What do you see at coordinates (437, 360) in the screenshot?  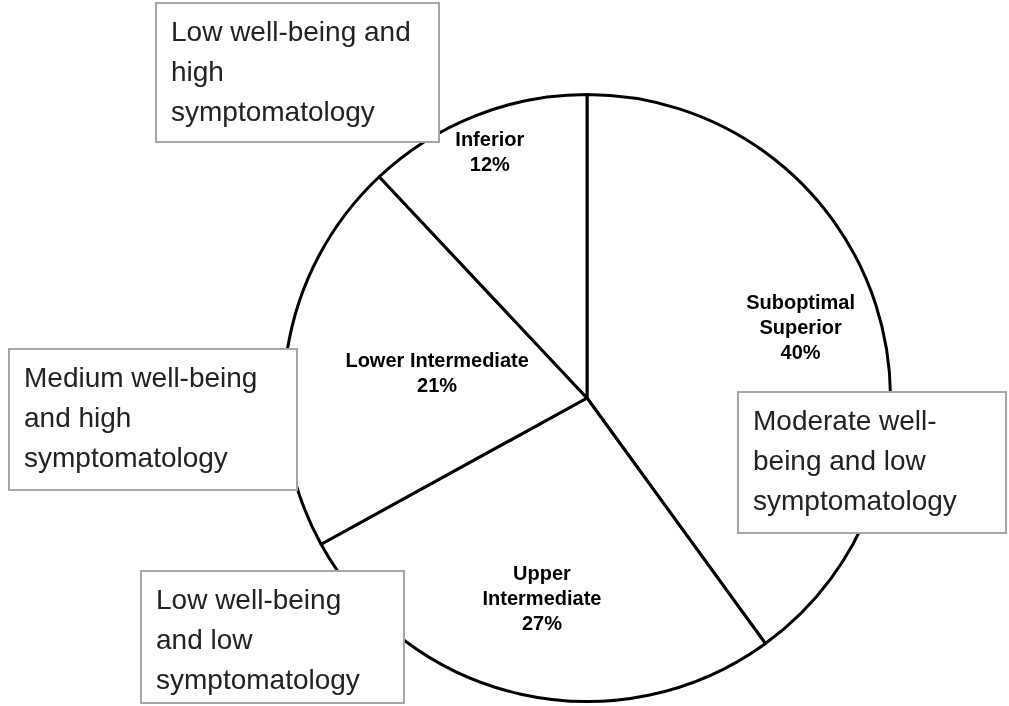 I see `slice-label: Lower Intermediate` at bounding box center [437, 360].